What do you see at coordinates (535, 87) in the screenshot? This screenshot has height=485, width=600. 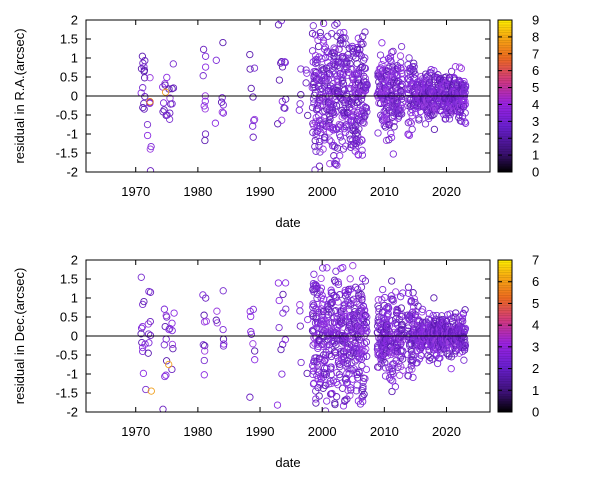 I see `colorbar-tick-label: 5` at bounding box center [535, 87].